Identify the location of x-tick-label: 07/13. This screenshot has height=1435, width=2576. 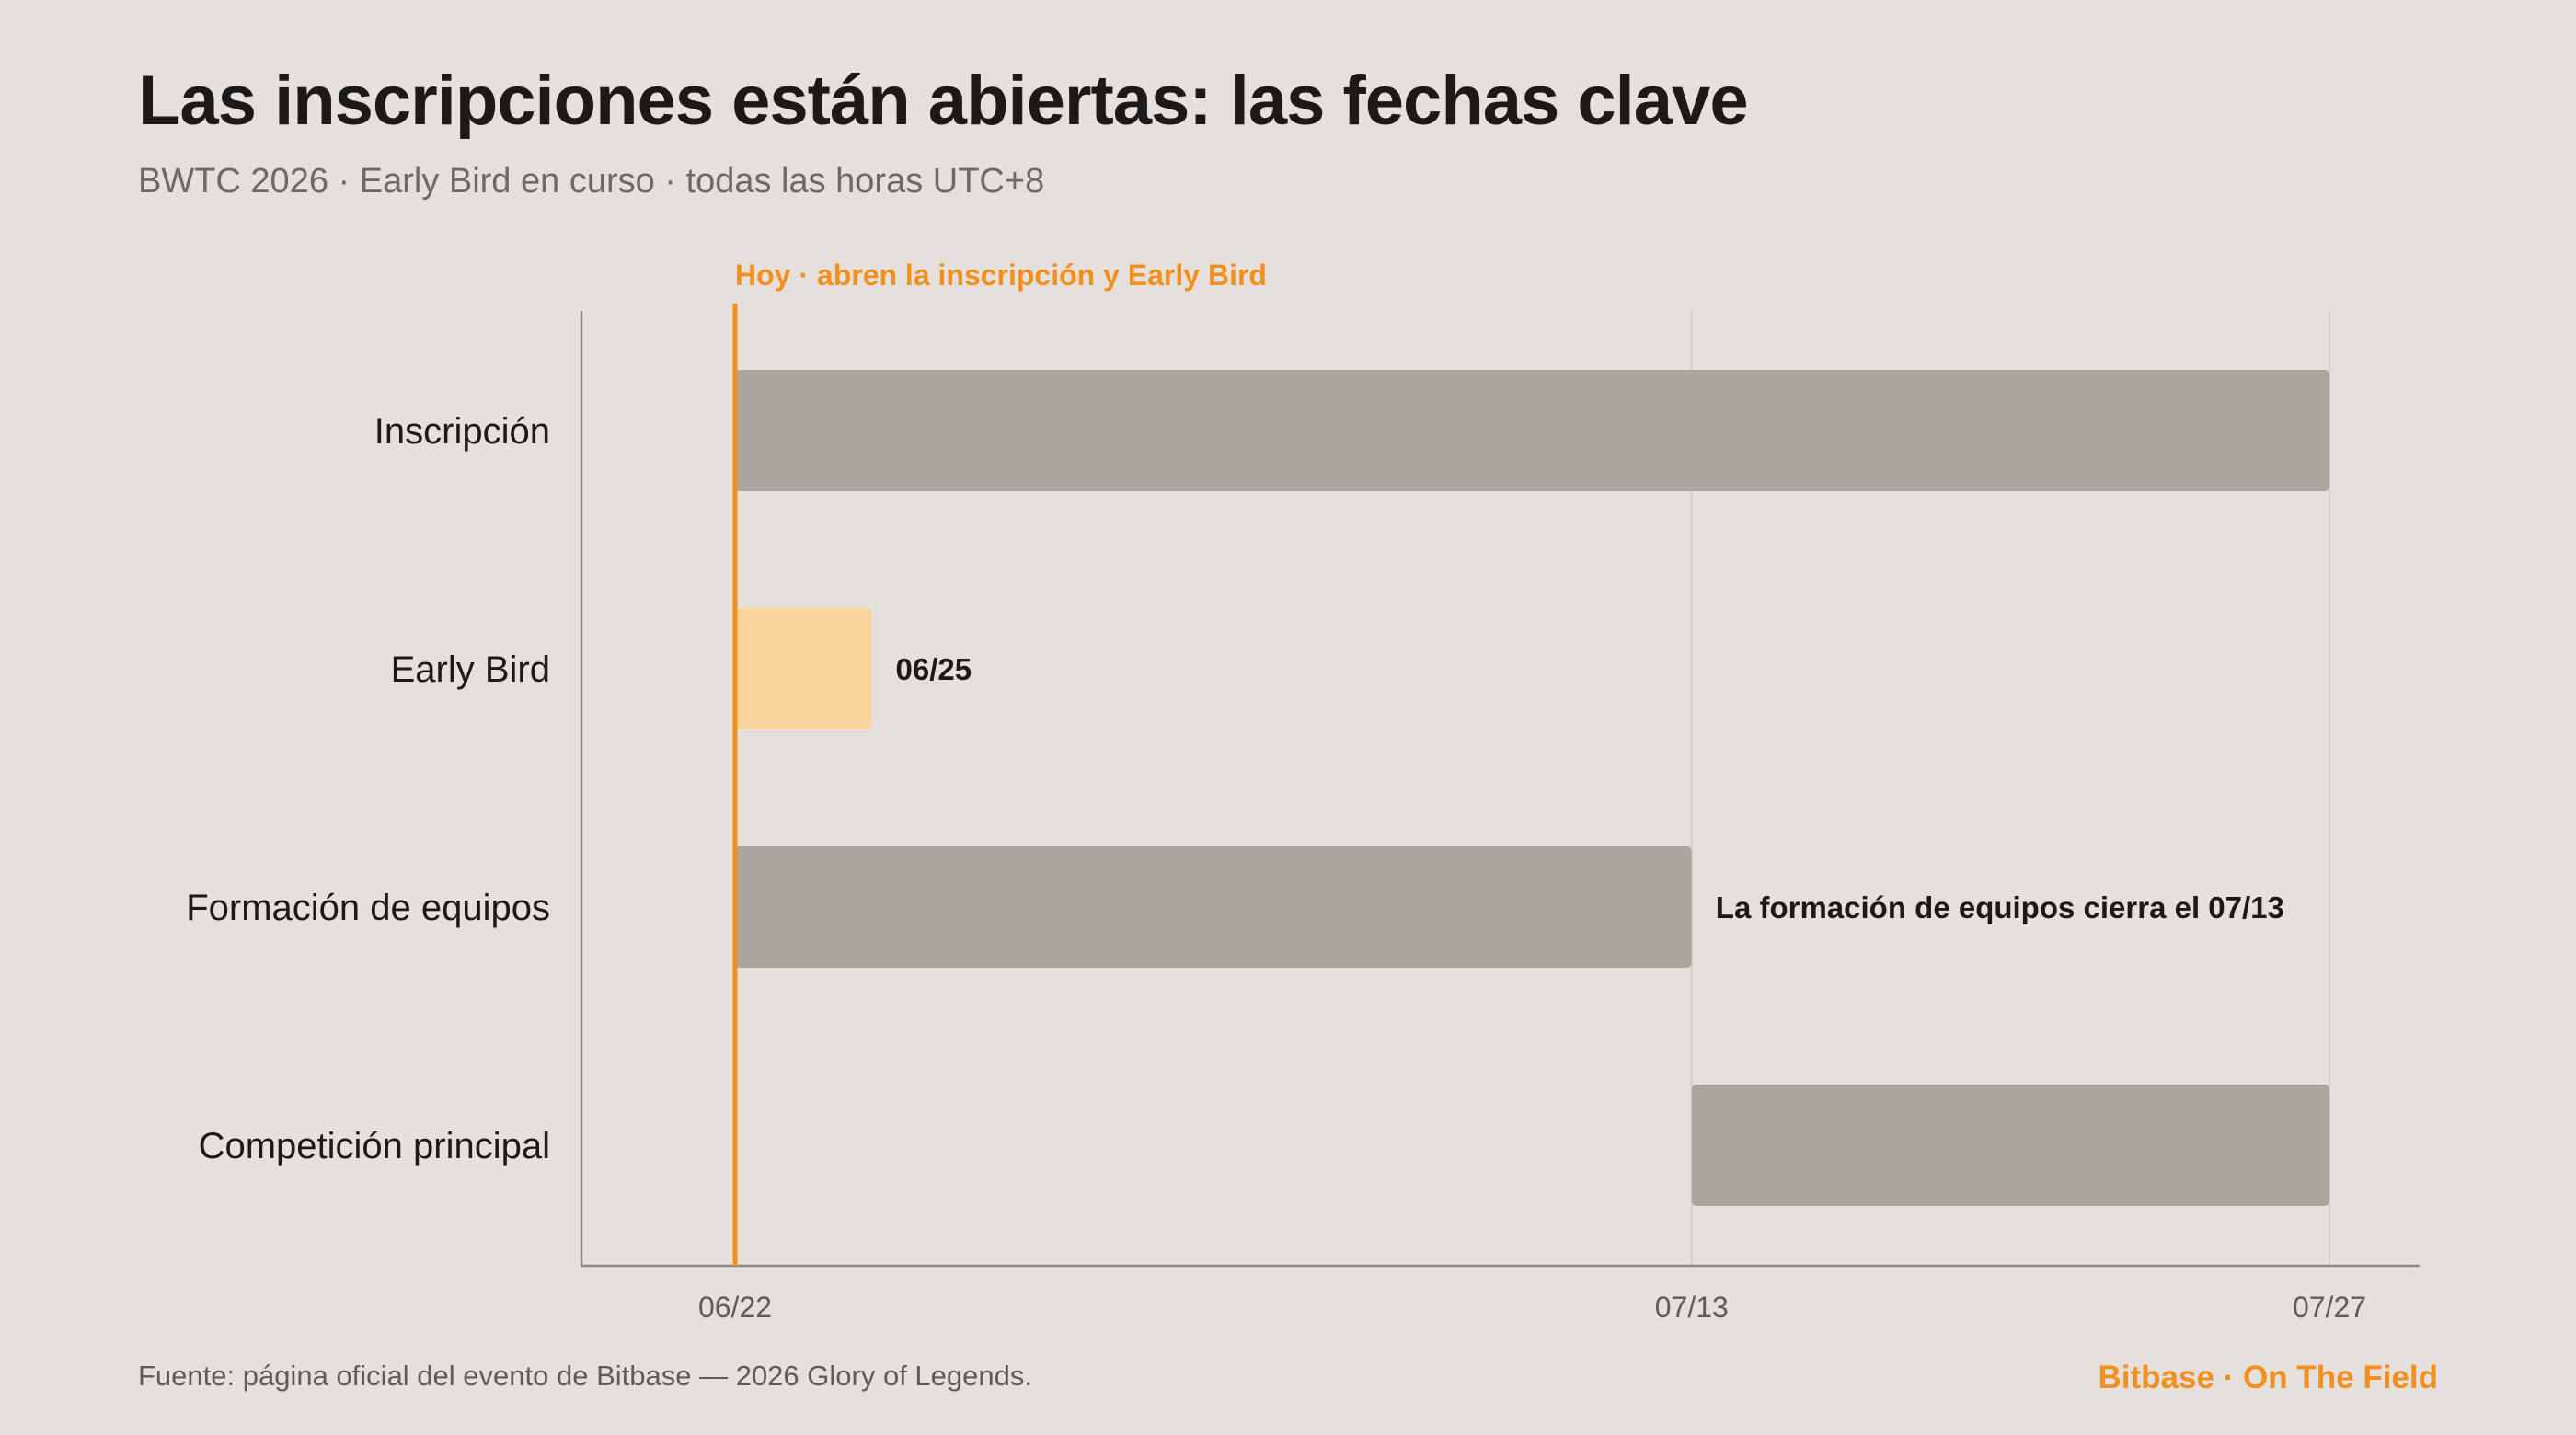
(1692, 1307).